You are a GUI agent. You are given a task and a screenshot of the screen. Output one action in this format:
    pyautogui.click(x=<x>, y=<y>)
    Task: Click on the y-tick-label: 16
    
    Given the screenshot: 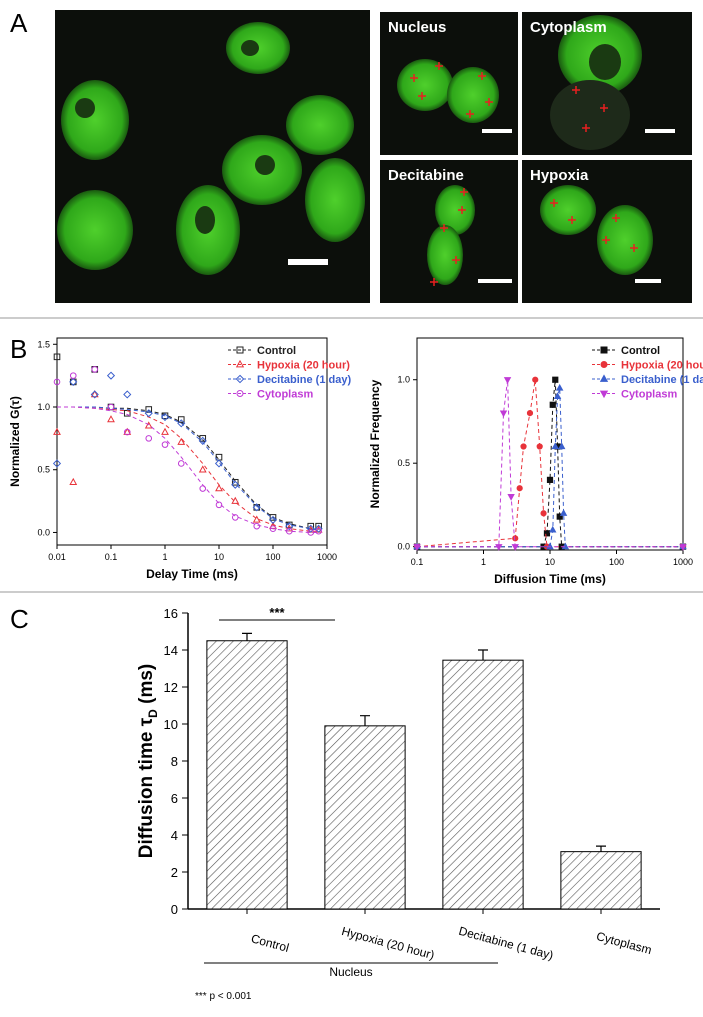 What is the action you would take?
    pyautogui.click(x=171, y=613)
    